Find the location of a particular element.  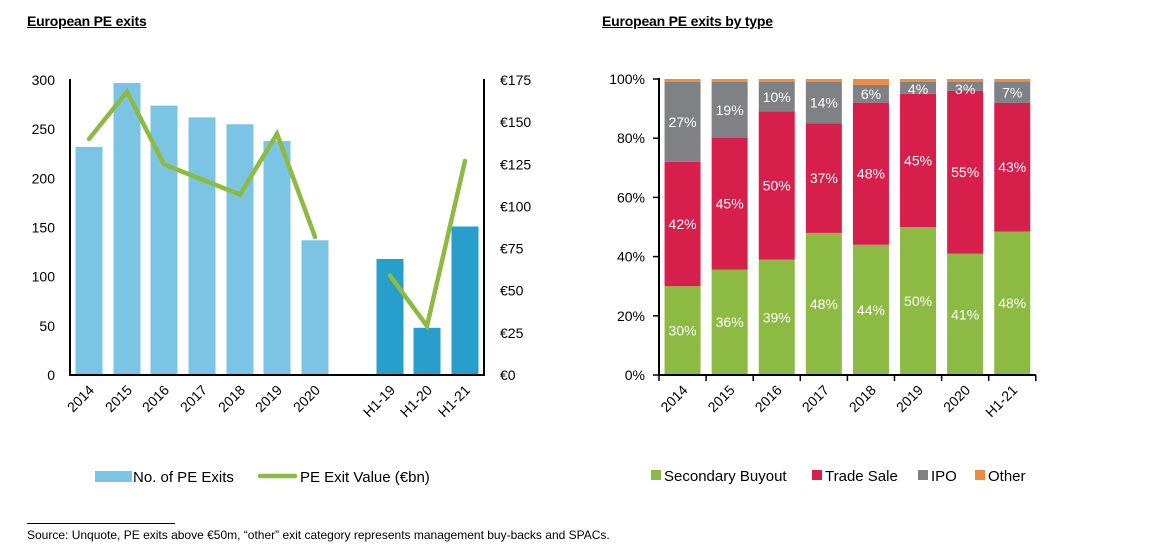

data-label: 19% is located at coordinates (730, 110).